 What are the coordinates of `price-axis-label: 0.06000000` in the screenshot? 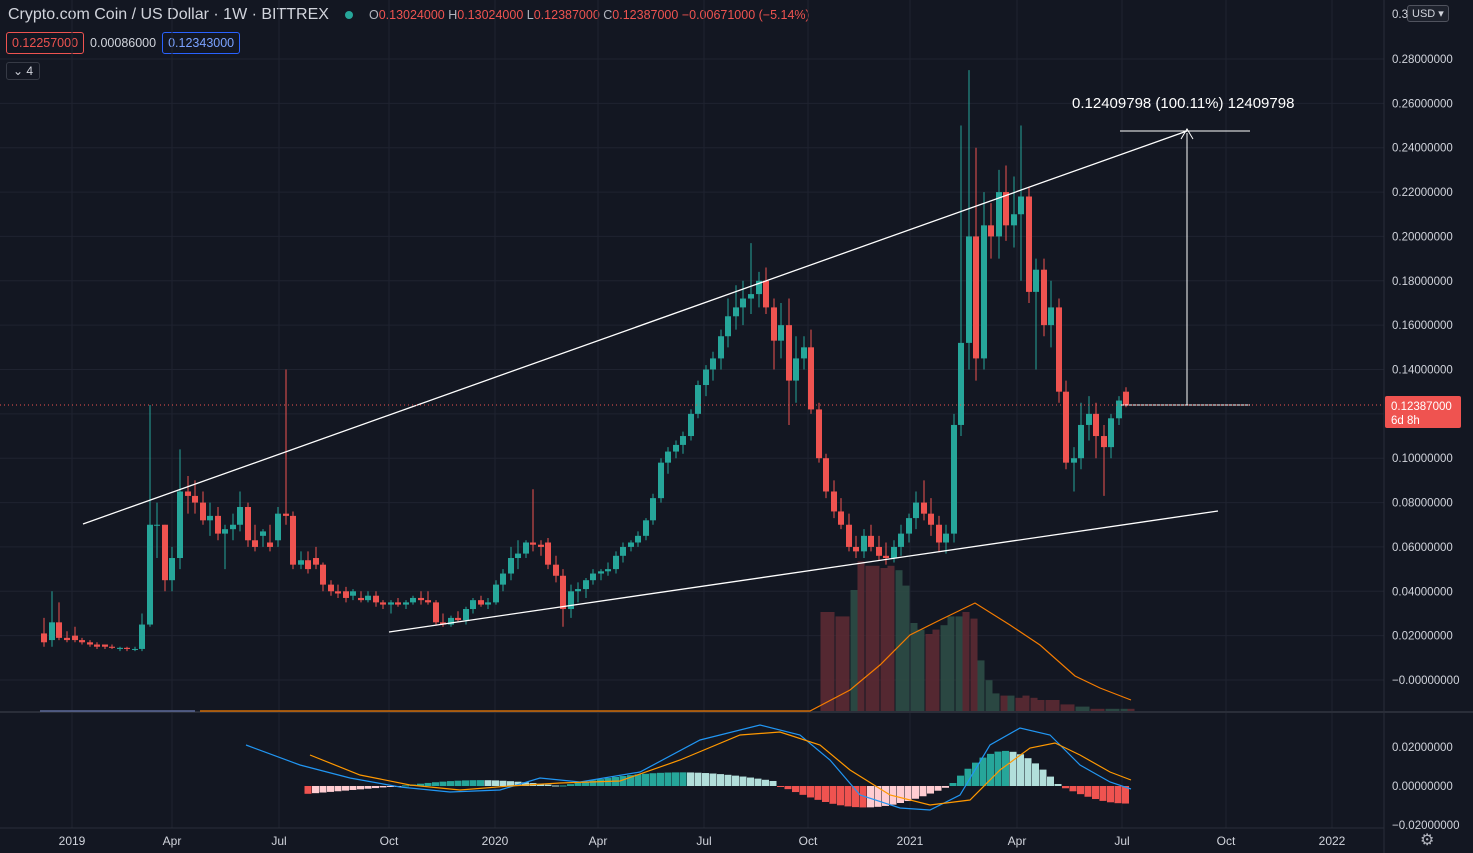 It's located at (1422, 548).